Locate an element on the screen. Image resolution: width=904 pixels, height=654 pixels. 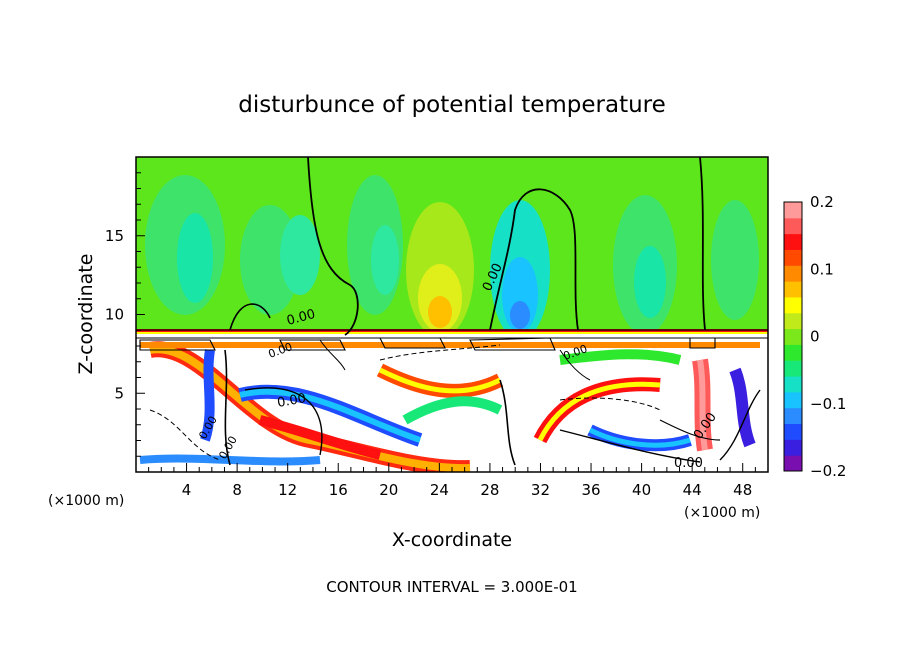
x-tick-label: 40 is located at coordinates (641, 490).